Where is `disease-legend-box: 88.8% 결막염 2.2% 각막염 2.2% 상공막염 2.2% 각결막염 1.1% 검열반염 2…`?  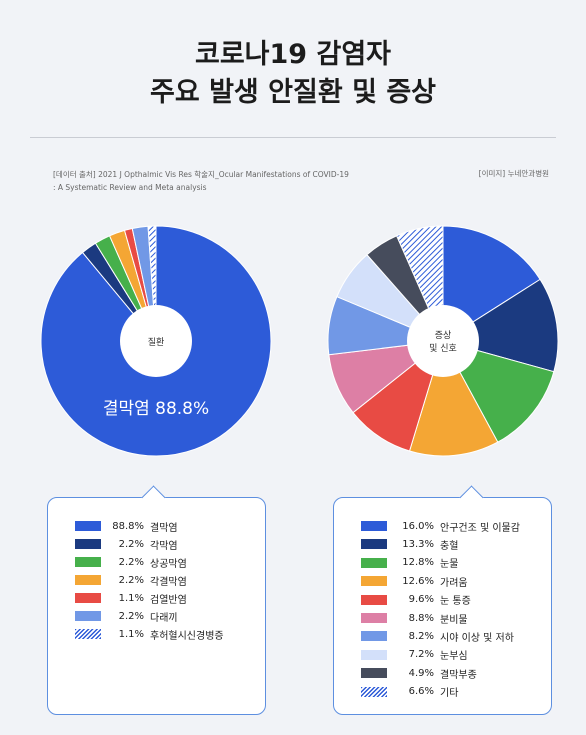
disease-legend-box: 88.8% 결막염 2.2% 각막염 2.2% 상공막염 2.2% 각결막염 1.1% 검열반염 2… is located at coordinates (156, 600).